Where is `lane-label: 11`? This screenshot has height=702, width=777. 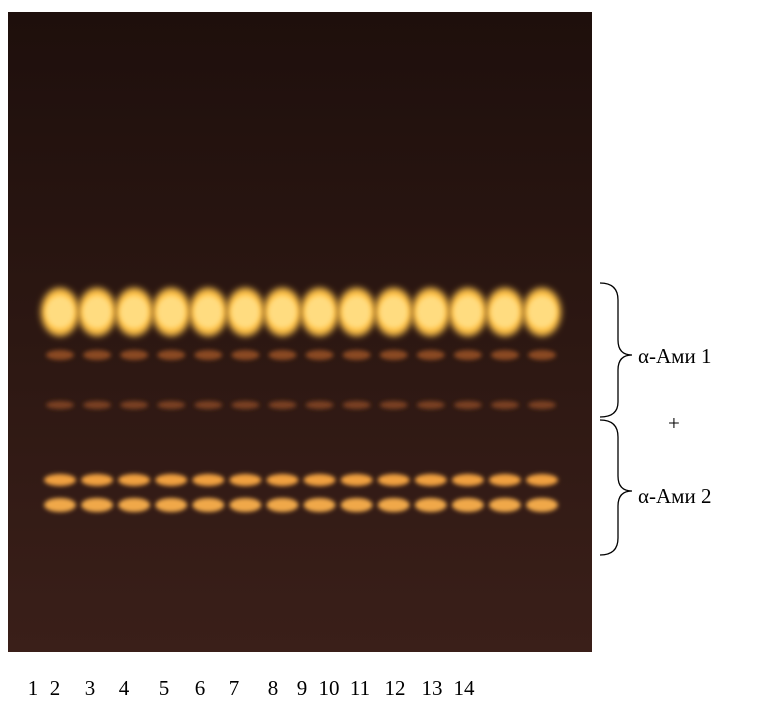 lane-label: 11 is located at coordinates (360, 688).